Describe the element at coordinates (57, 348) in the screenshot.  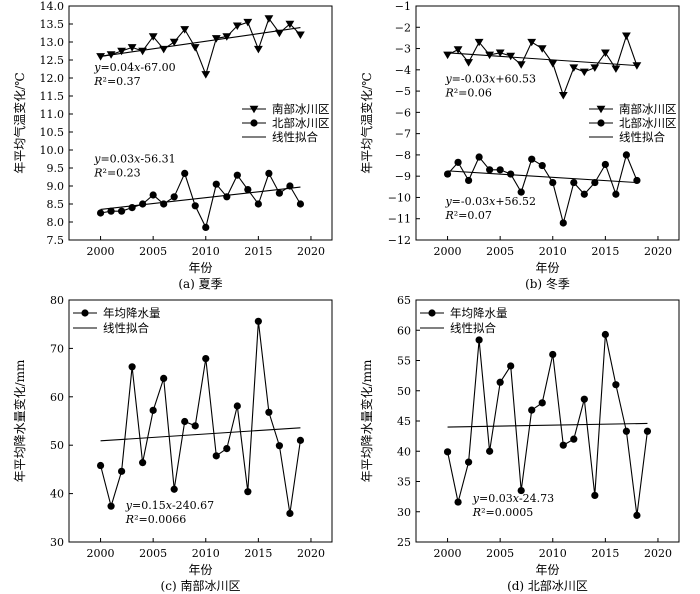
I see `y-tick-label: 70` at that location.